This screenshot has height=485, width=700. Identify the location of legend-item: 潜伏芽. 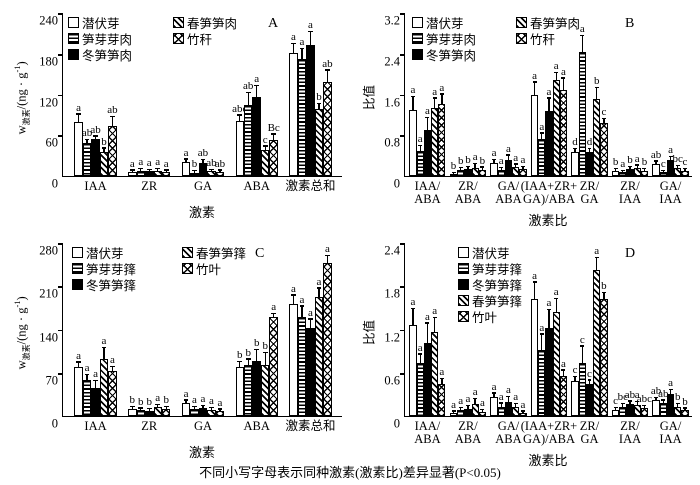
(464, 22).